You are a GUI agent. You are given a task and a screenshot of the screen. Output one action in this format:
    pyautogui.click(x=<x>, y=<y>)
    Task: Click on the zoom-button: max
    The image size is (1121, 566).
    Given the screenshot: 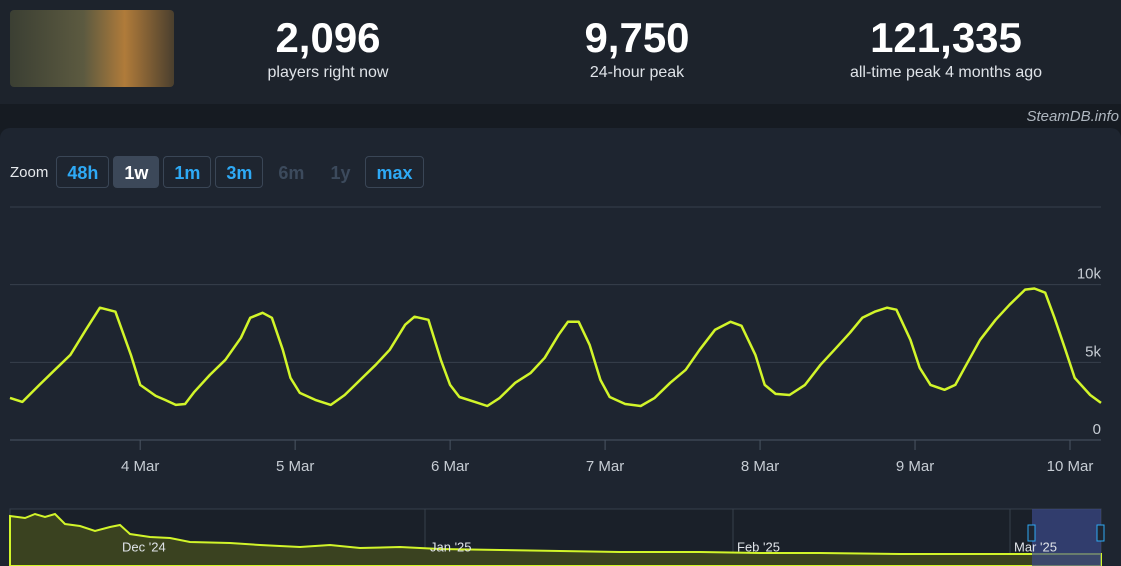 What is the action you would take?
    pyautogui.click(x=394, y=172)
    